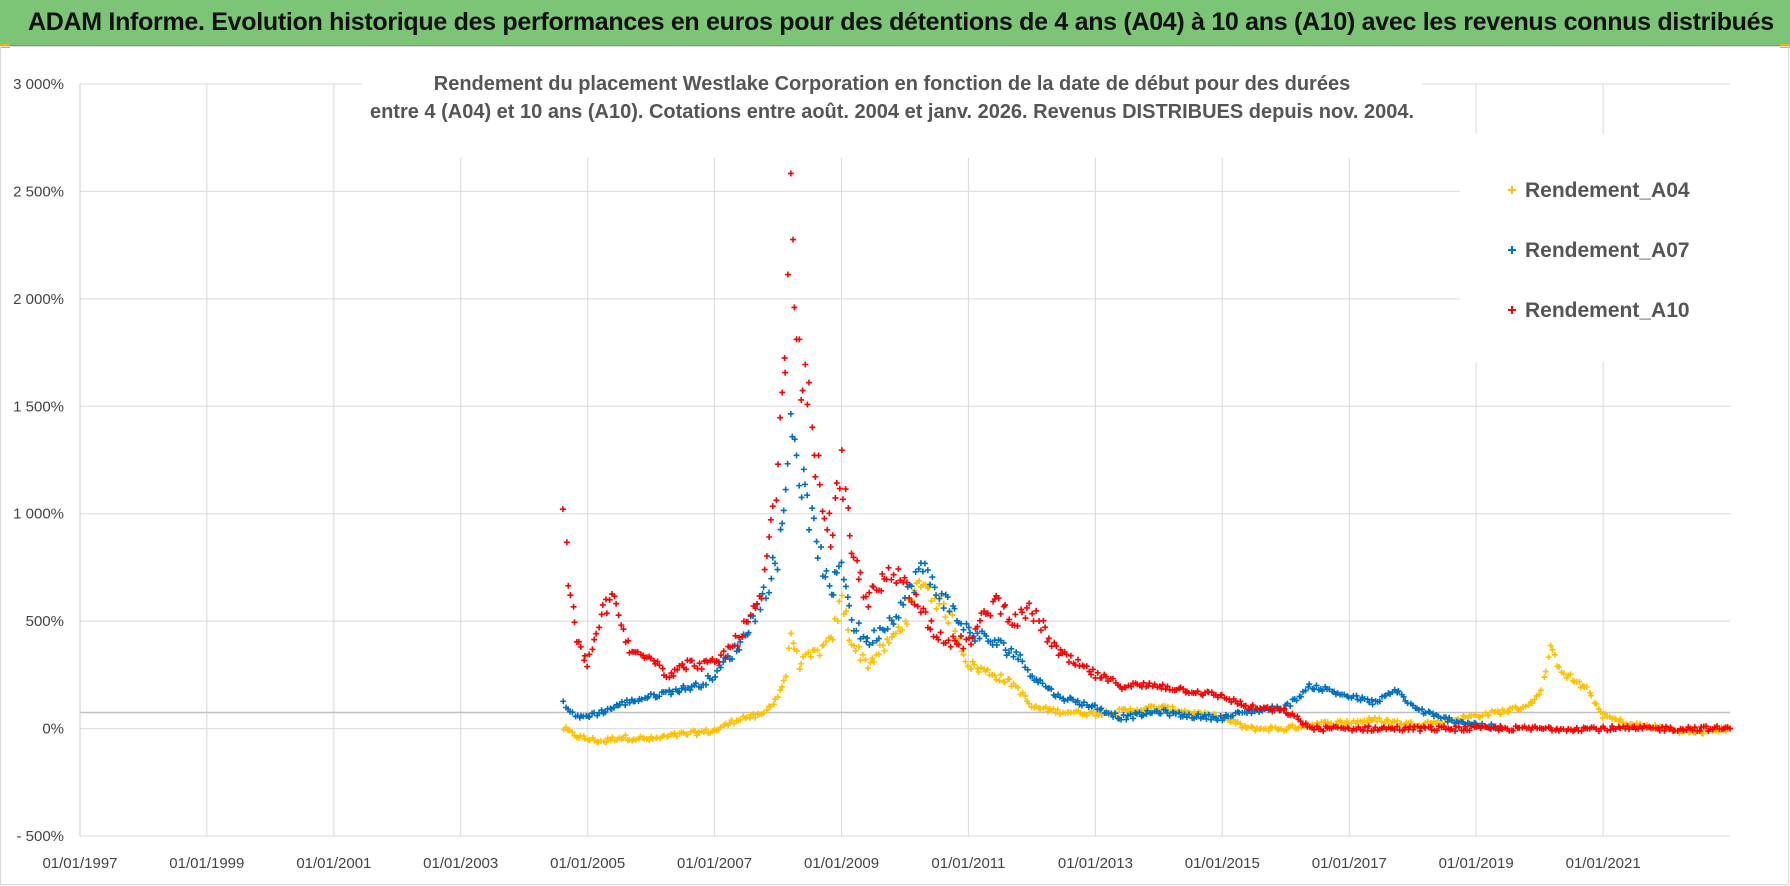 The image size is (1790, 886). What do you see at coordinates (53, 729) in the screenshot?
I see `y-tick-label: 0%` at bounding box center [53, 729].